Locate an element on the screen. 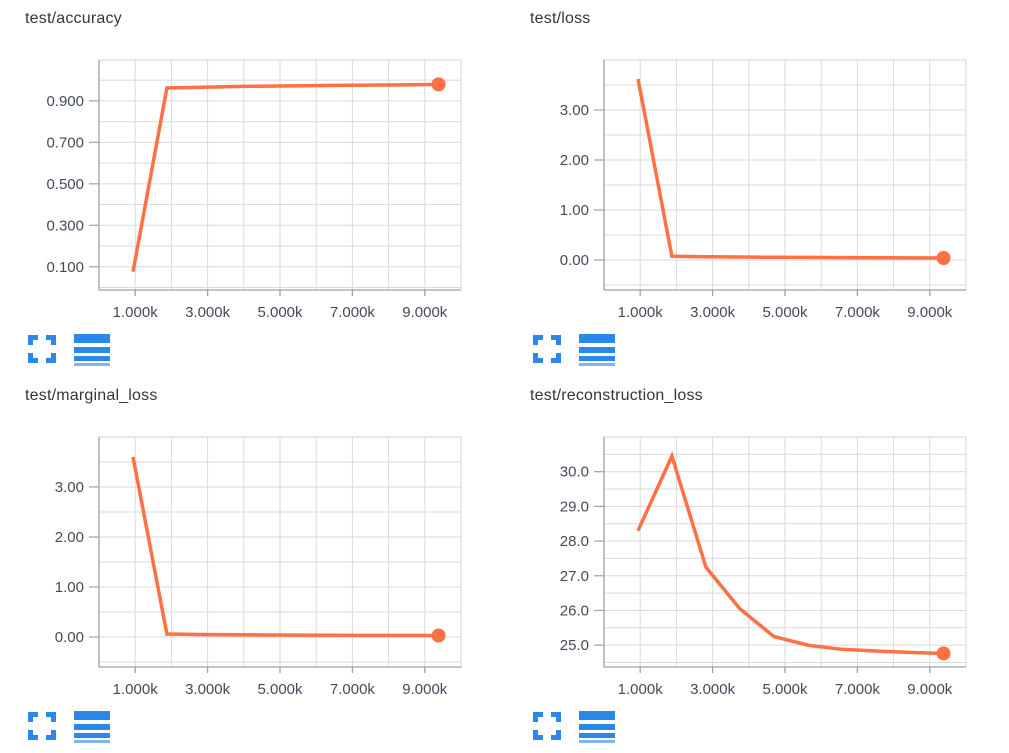 The height and width of the screenshot is (753, 1009). chart-title: test/loss is located at coordinates (560, 18).